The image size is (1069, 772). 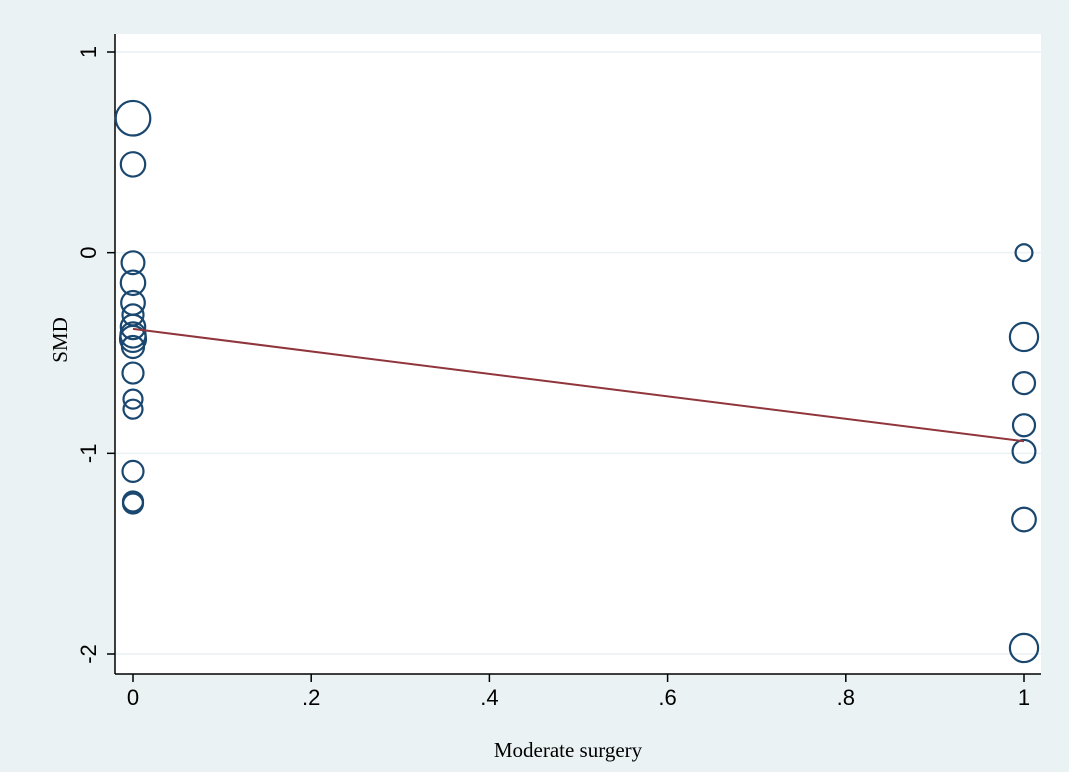 What do you see at coordinates (578, 692) in the screenshot?
I see `x-axis-ticks: 0 .2 .4 .6 .8 1` at bounding box center [578, 692].